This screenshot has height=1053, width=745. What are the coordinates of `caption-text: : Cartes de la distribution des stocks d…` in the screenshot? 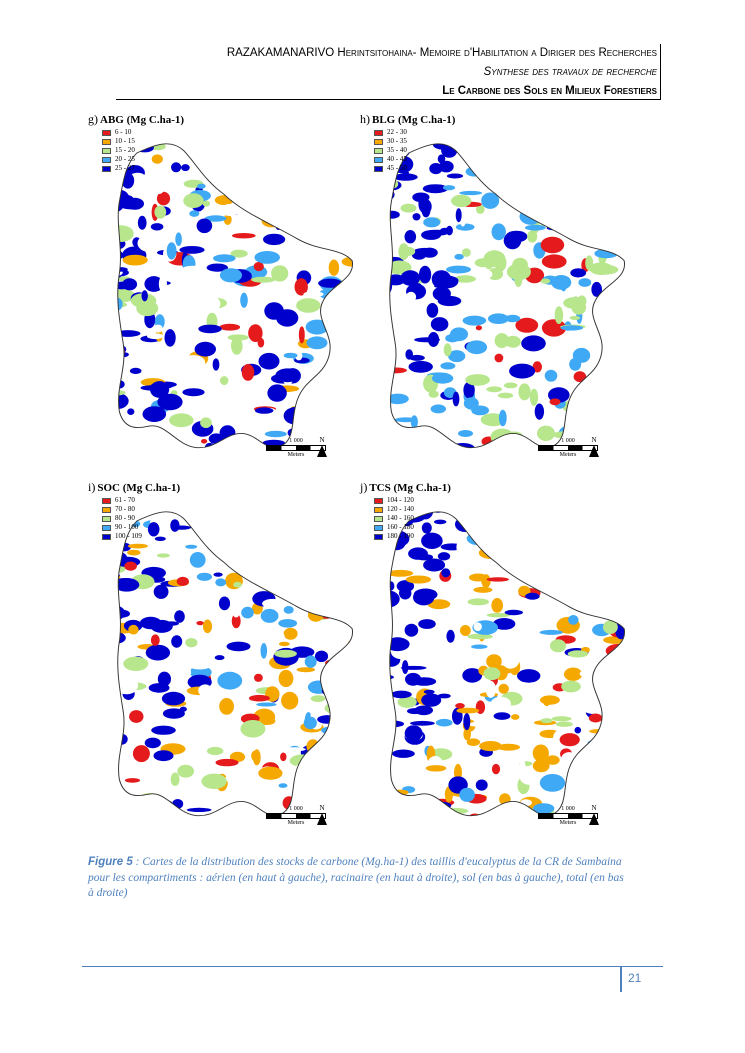 It's located at (356, 877).